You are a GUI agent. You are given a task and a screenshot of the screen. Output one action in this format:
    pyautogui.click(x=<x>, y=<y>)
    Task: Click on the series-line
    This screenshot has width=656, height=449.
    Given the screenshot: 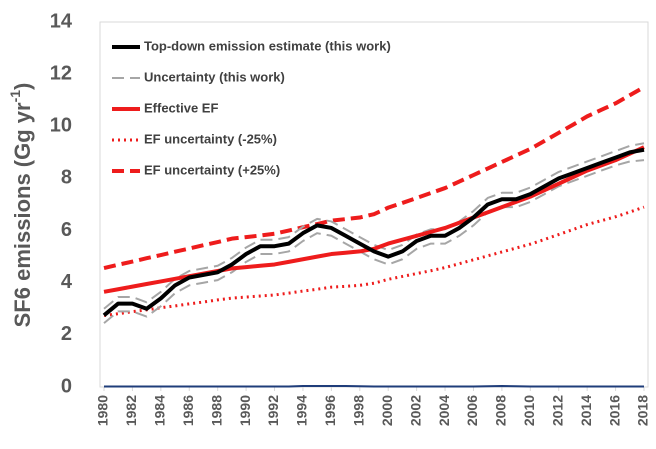 What is the action you would take?
    pyautogui.click(x=374, y=386)
    